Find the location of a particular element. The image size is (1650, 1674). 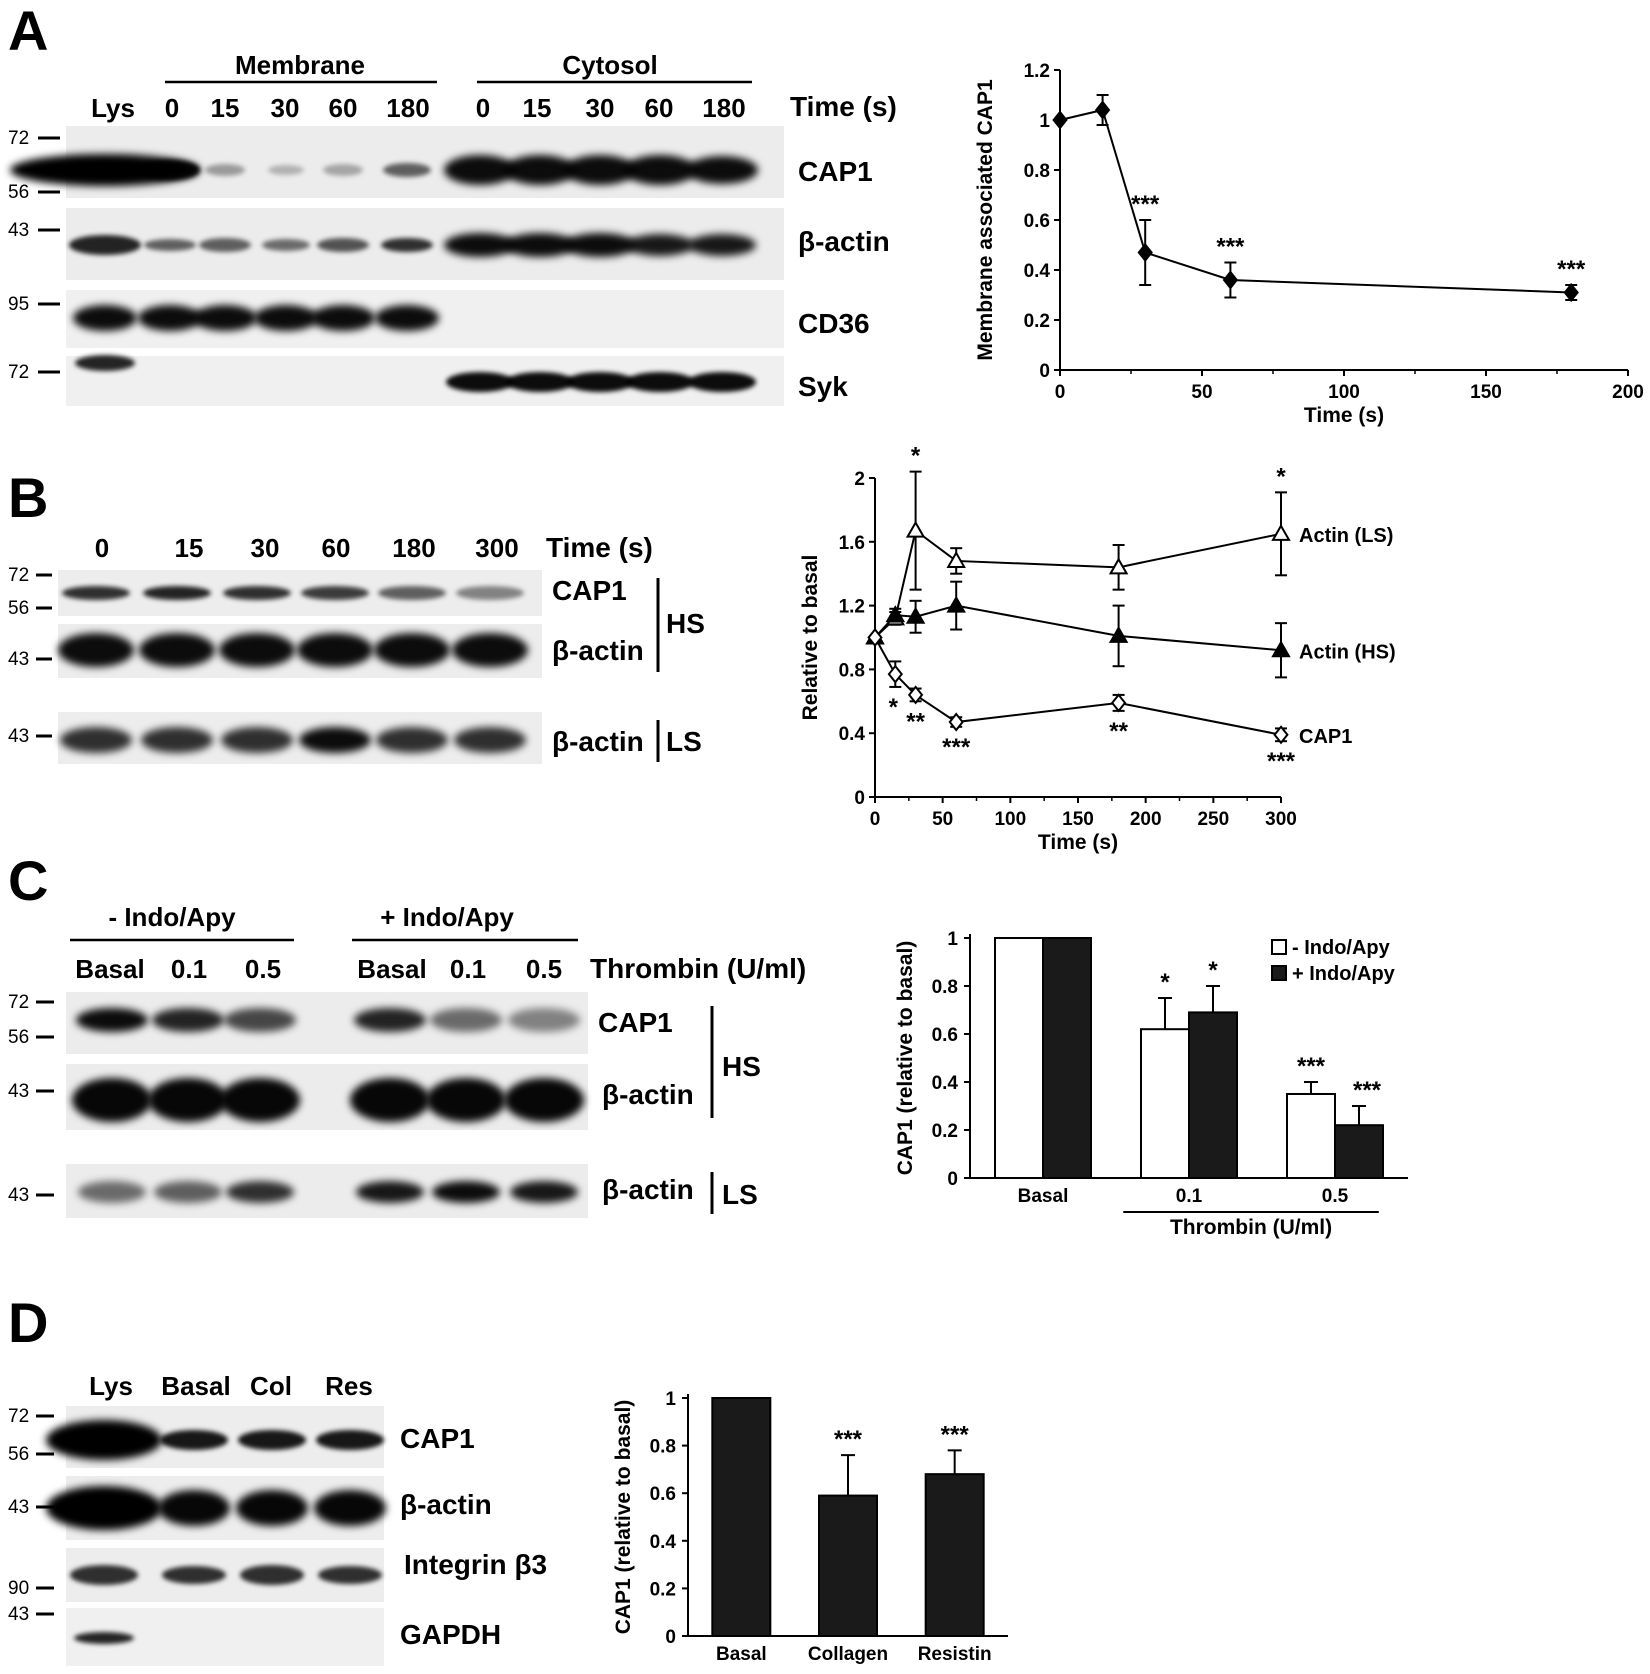

category-label: Resistin is located at coordinates (955, 1654).